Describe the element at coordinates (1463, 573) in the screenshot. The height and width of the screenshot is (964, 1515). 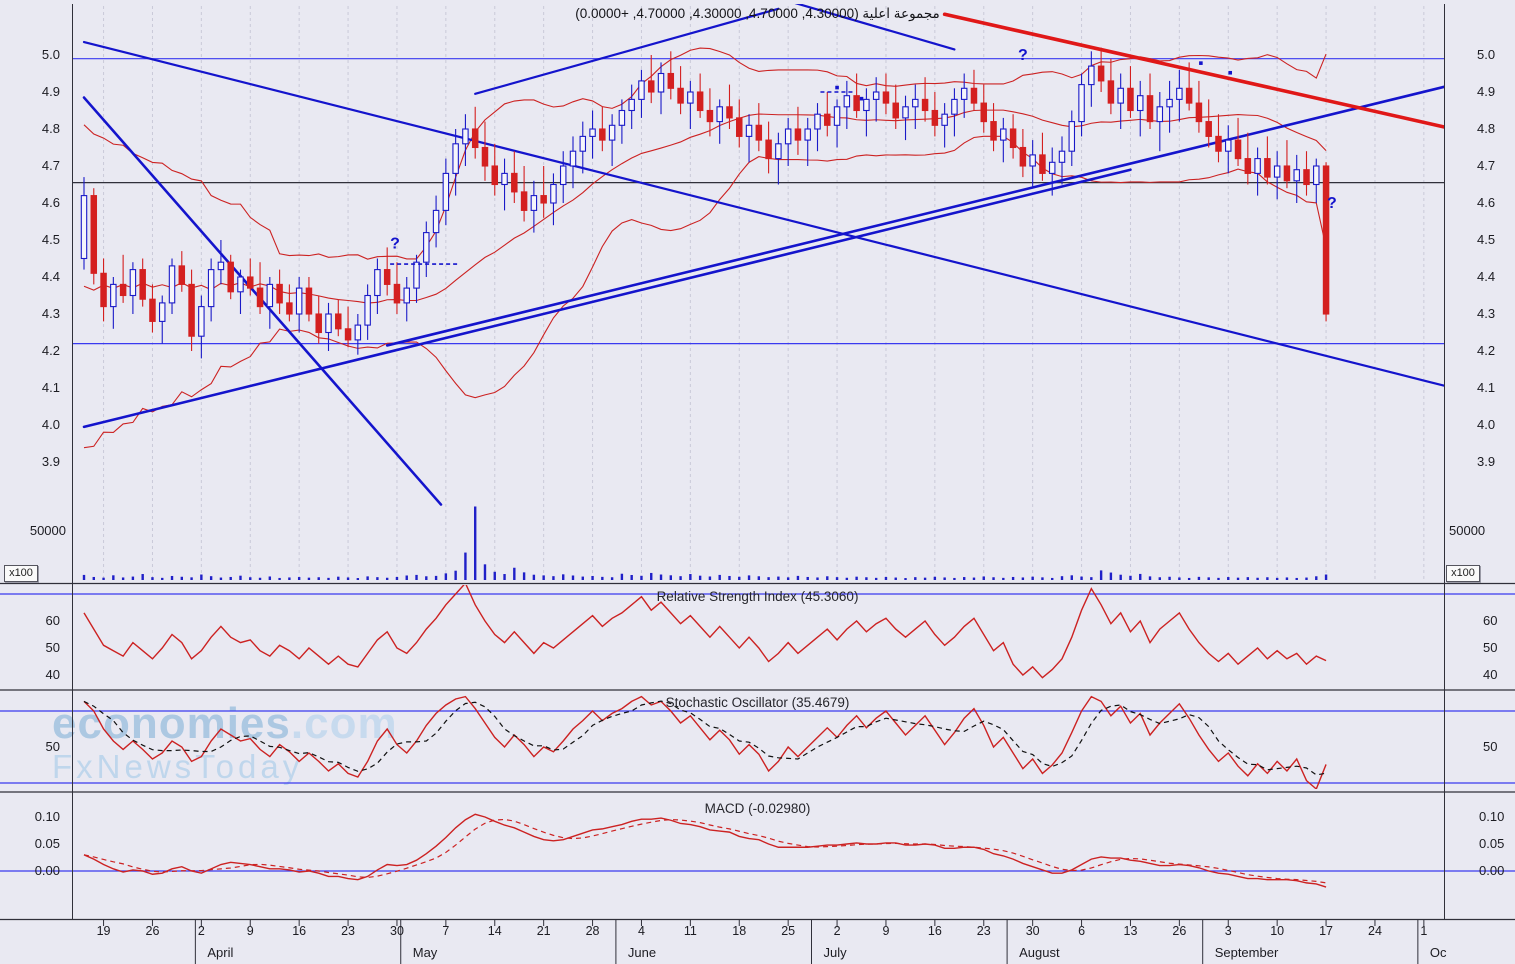
I see `volume-scale-box-right: x100` at that location.